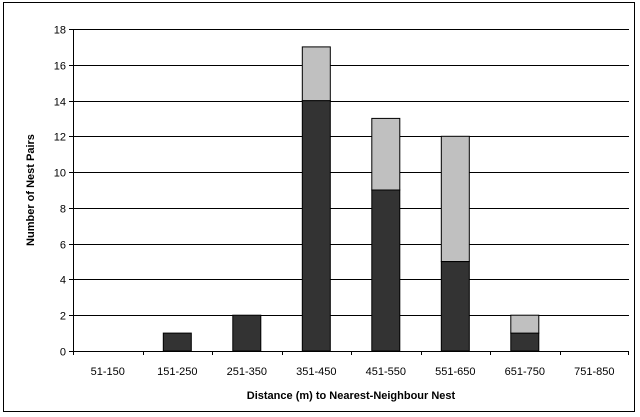  What do you see at coordinates (351, 396) in the screenshot?
I see `x-axis-title: Distance (m) to Nearest-Neighbour Nest` at bounding box center [351, 396].